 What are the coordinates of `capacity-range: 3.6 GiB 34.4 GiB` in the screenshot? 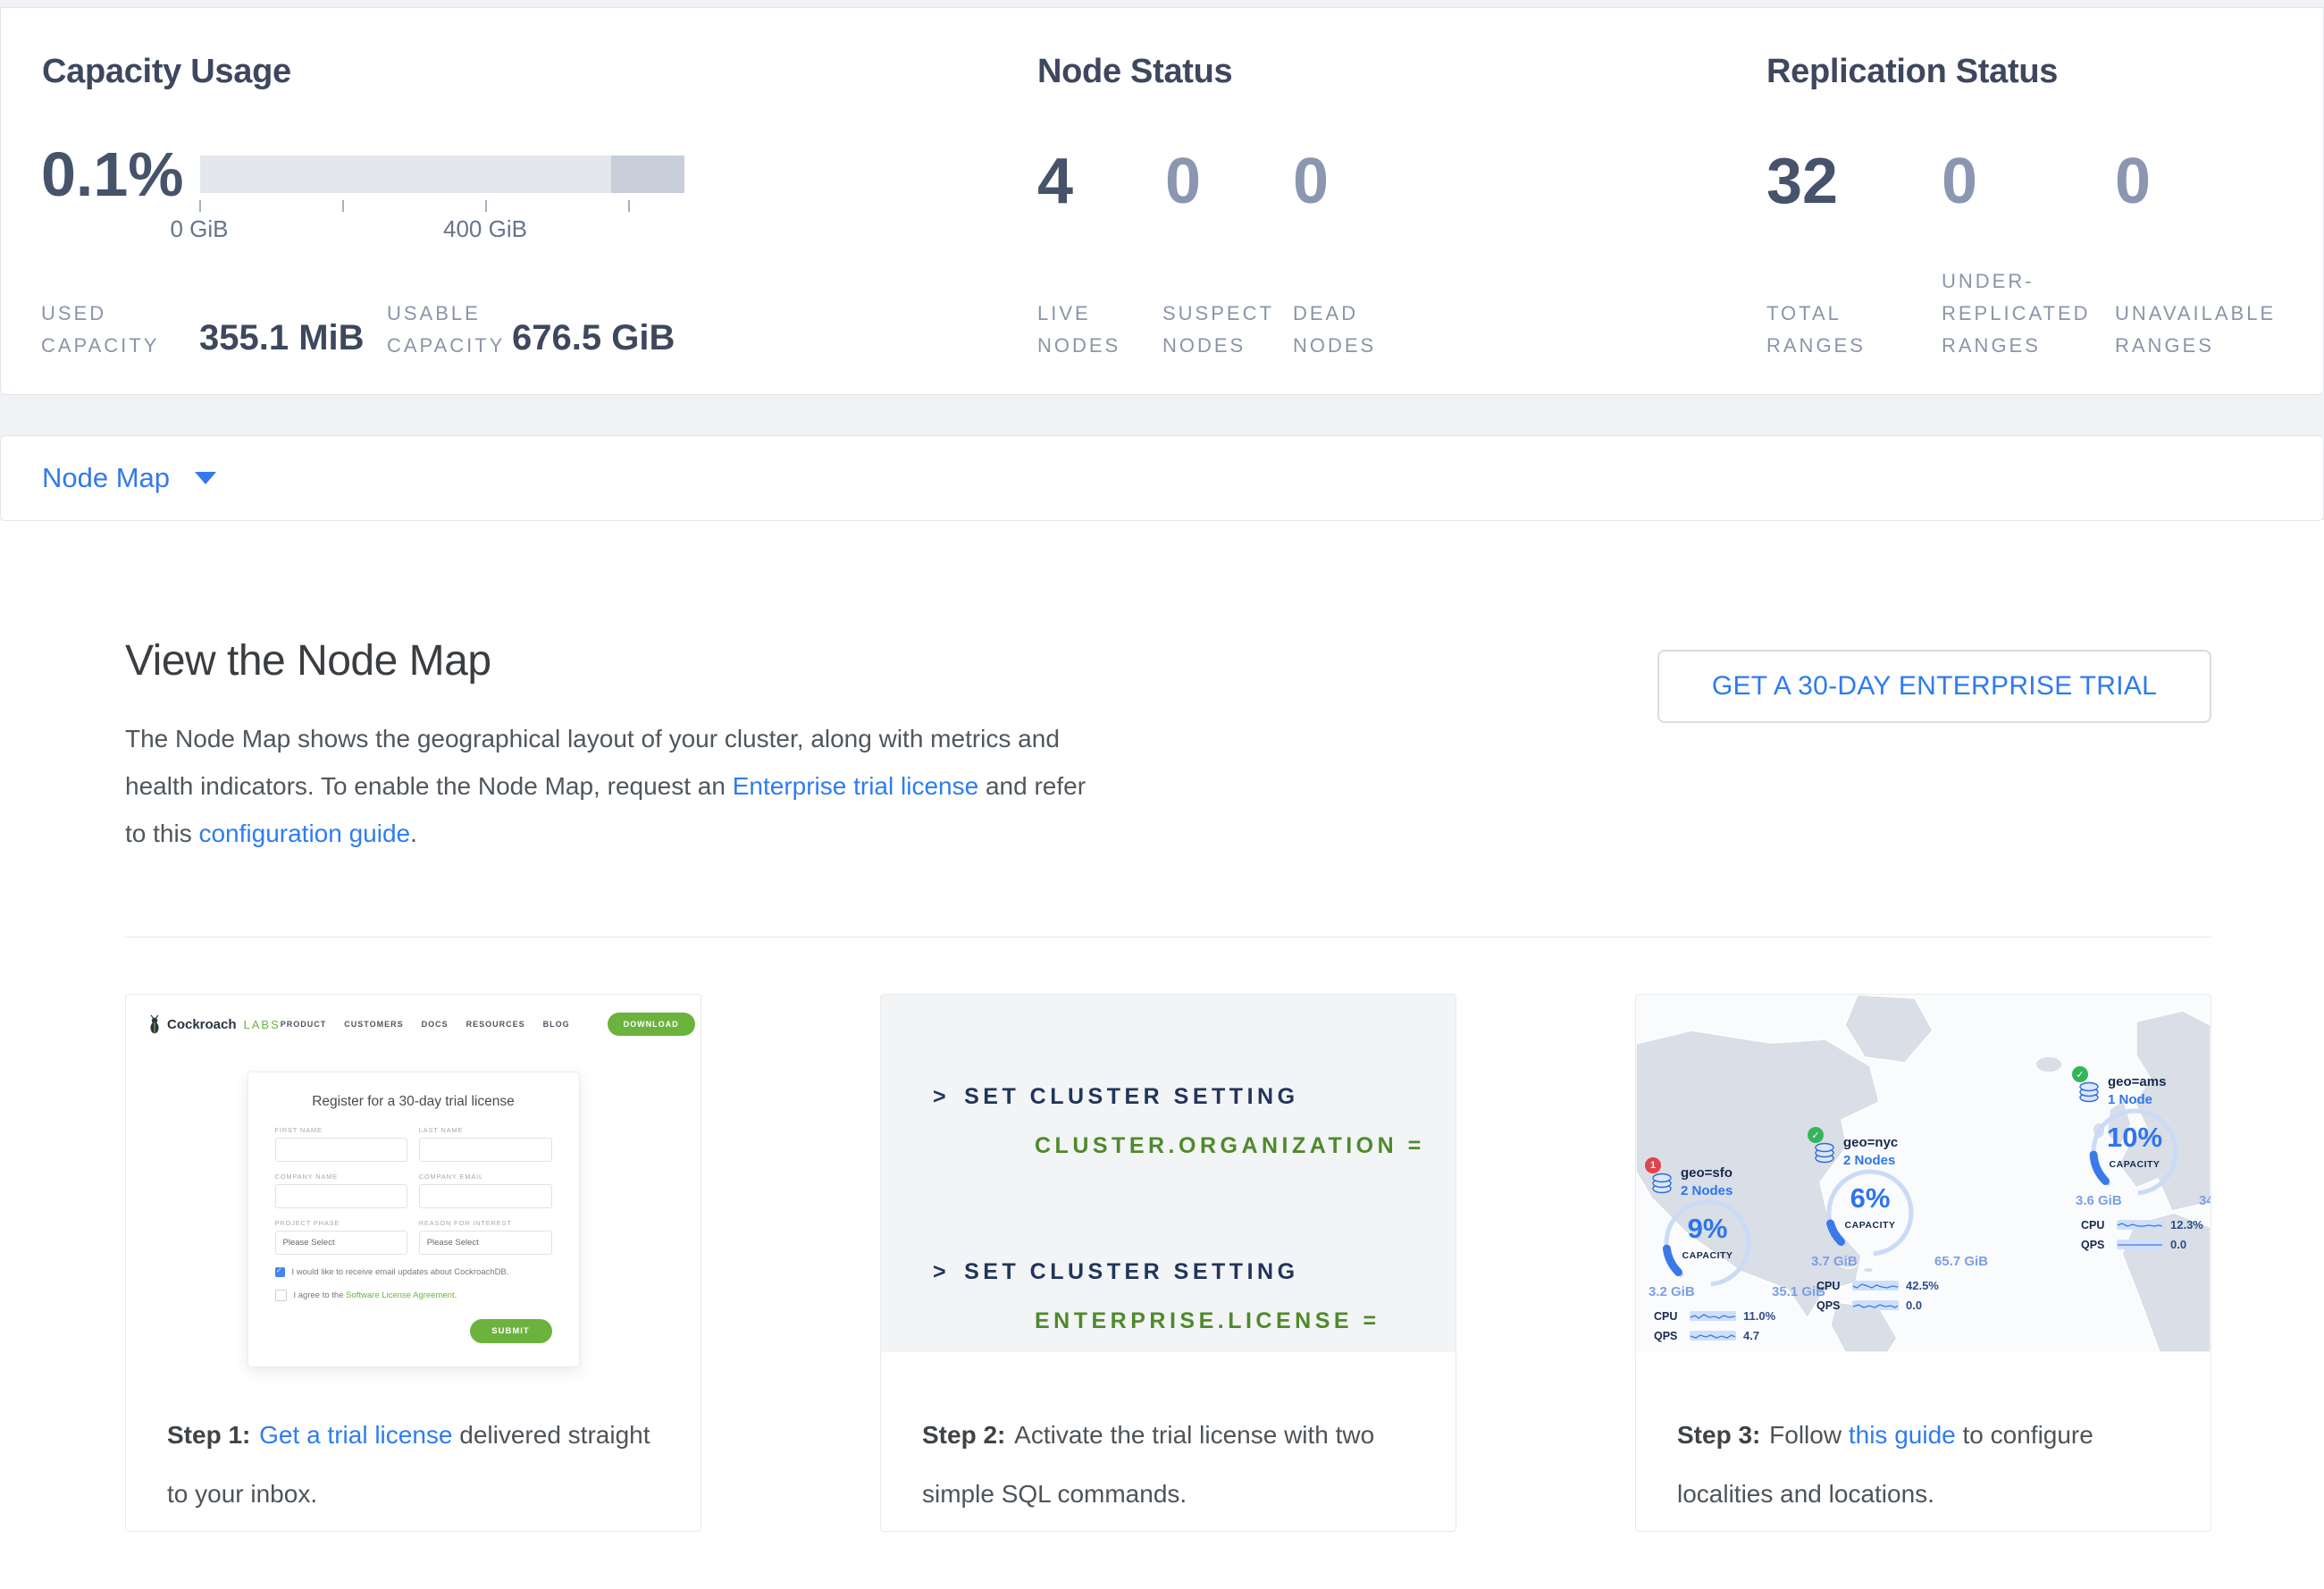 It's located at (2143, 1200).